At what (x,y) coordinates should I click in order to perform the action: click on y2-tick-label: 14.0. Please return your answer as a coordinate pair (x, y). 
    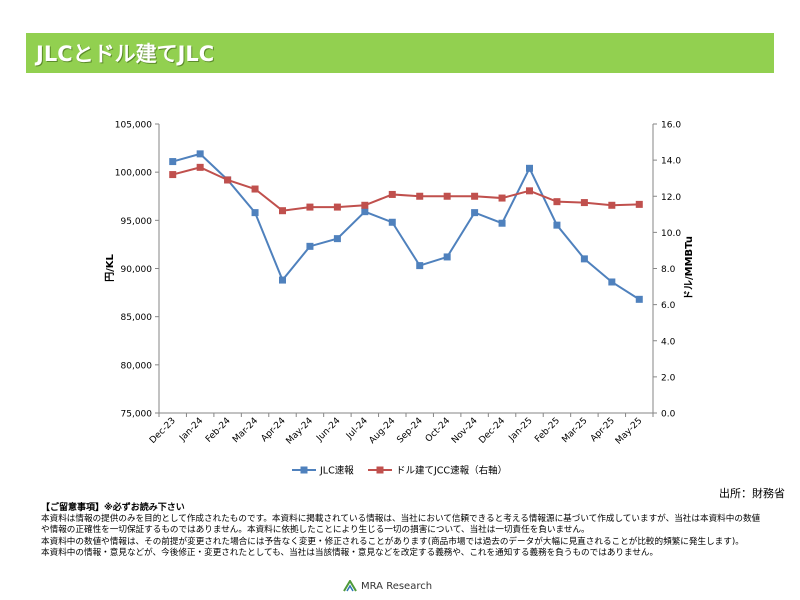
    Looking at the image, I should click on (671, 162).